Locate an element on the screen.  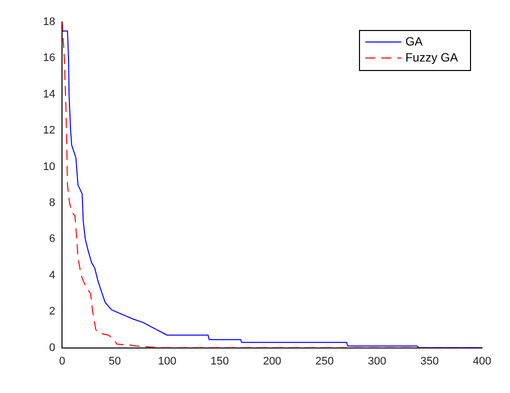
y-tick-label: 0 is located at coordinates (52, 348).